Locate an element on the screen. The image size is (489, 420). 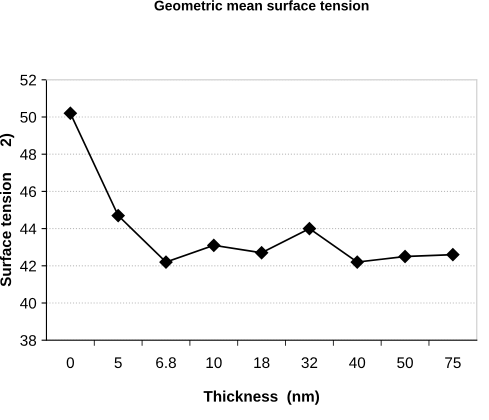
y-tick-label: 44 is located at coordinates (28, 229).